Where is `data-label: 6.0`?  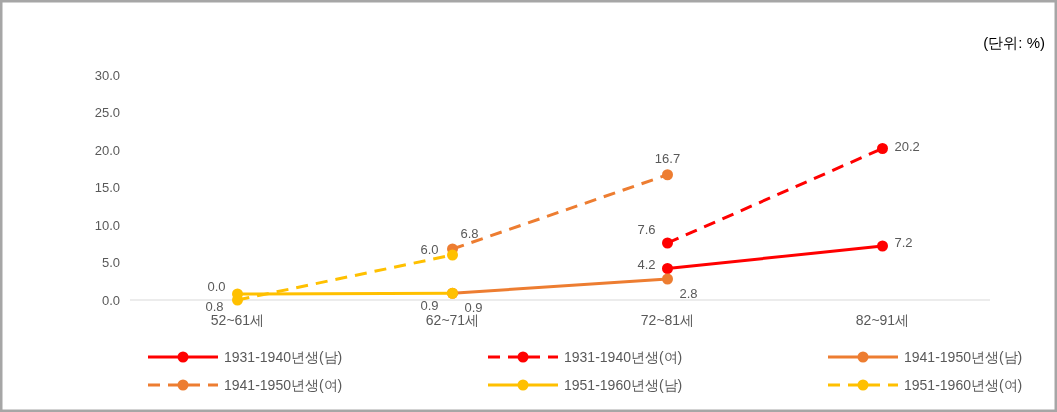 data-label: 6.0 is located at coordinates (429, 249).